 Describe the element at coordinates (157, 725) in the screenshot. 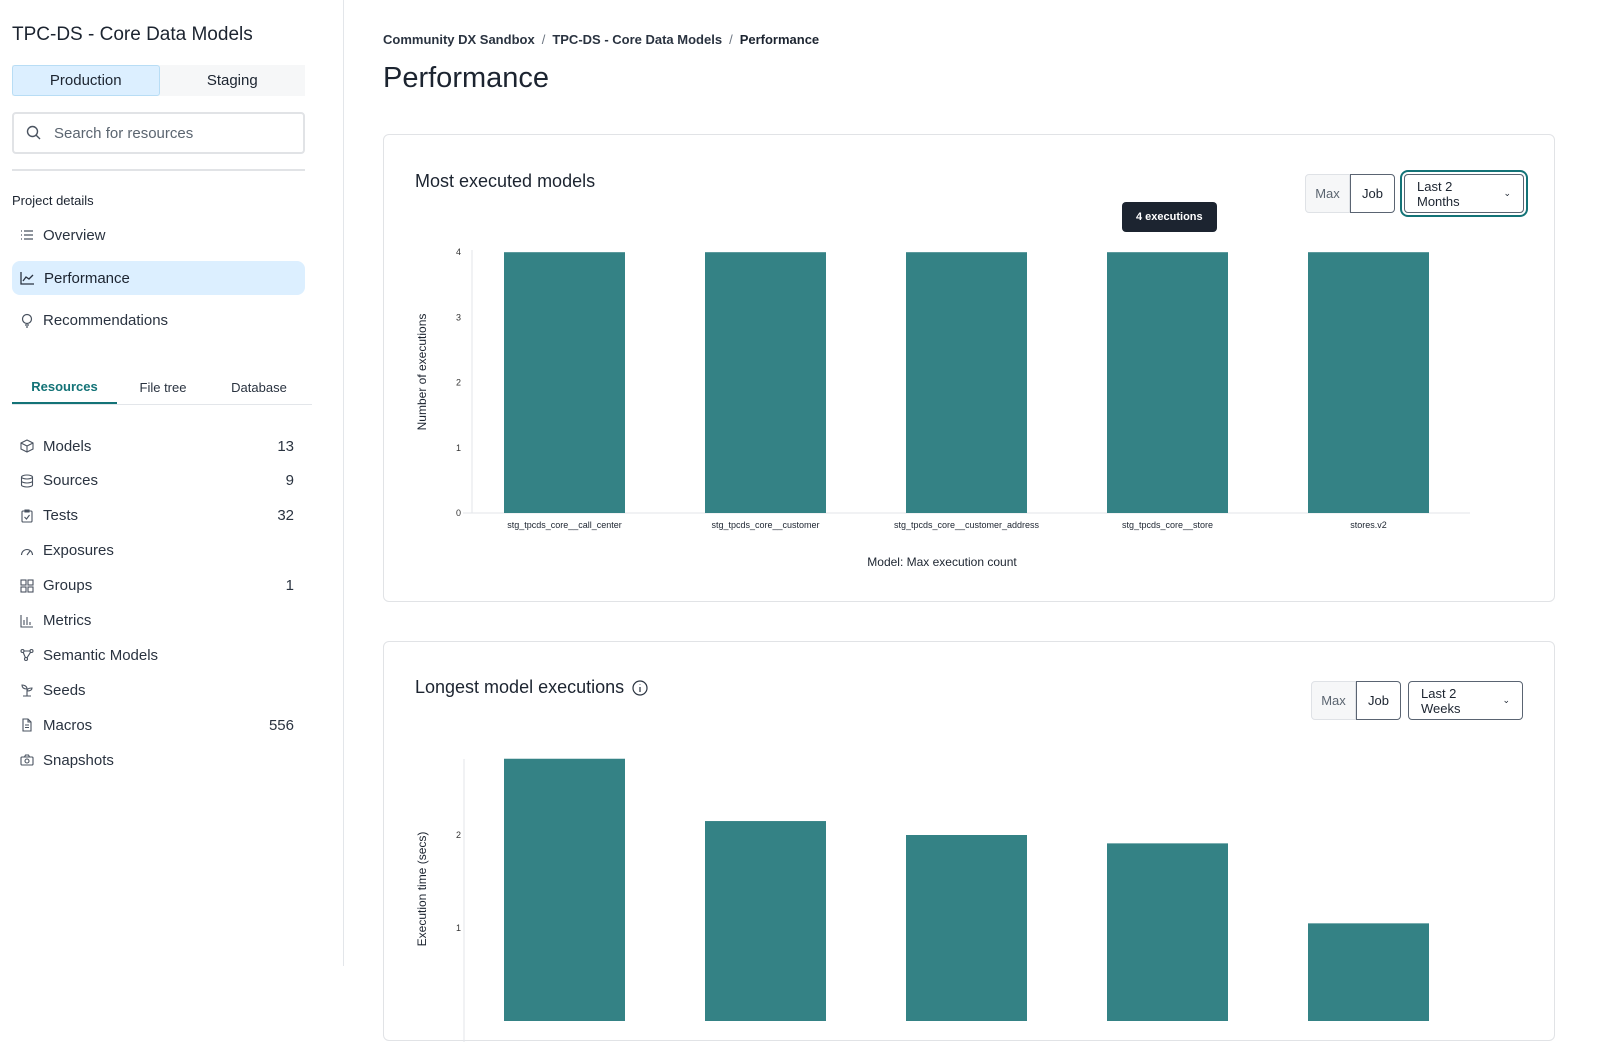

I see `resource-macros: Macros 556` at that location.